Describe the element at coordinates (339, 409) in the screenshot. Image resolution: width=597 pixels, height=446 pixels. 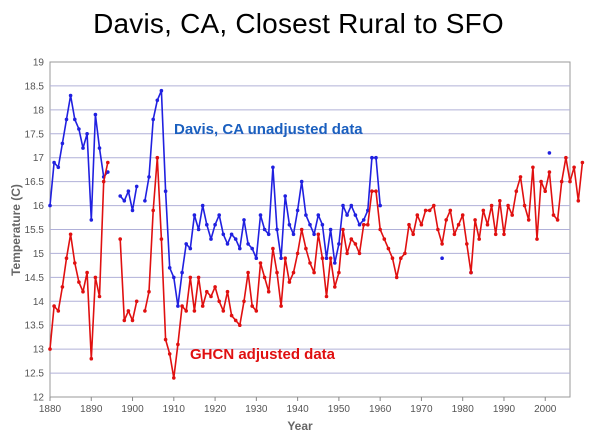
I see `x-tick-label: 1950` at that location.